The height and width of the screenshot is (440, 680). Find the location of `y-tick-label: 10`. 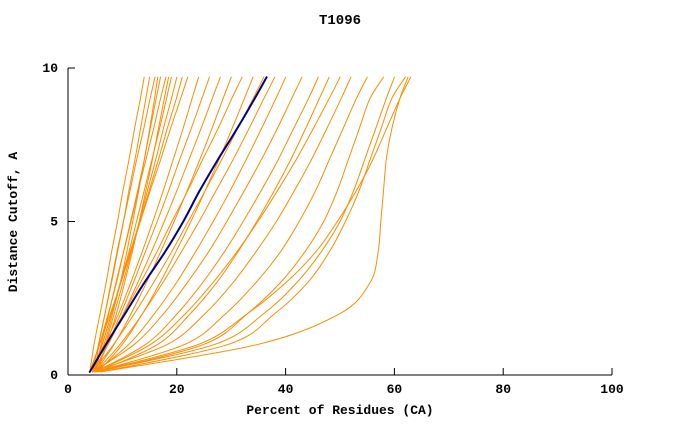

y-tick-label: 10 is located at coordinates (50, 68).